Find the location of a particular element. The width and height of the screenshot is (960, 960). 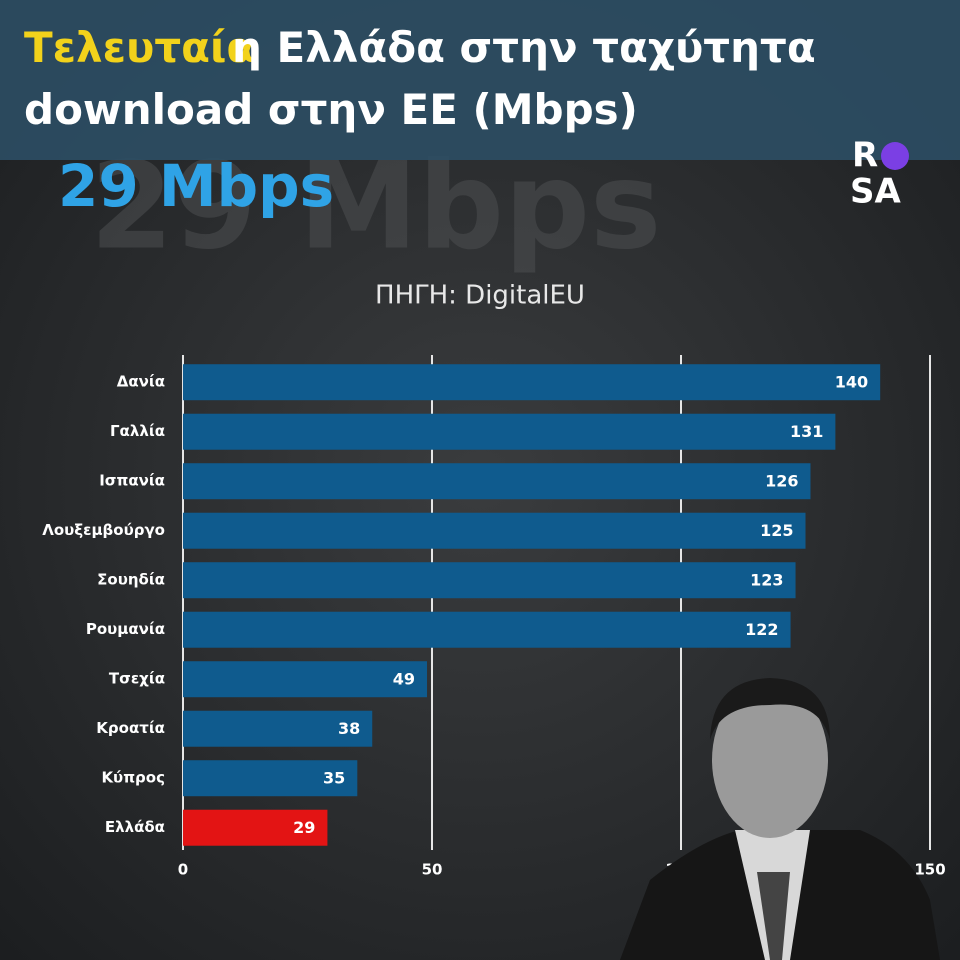

value-label: 49 is located at coordinates (404, 679).